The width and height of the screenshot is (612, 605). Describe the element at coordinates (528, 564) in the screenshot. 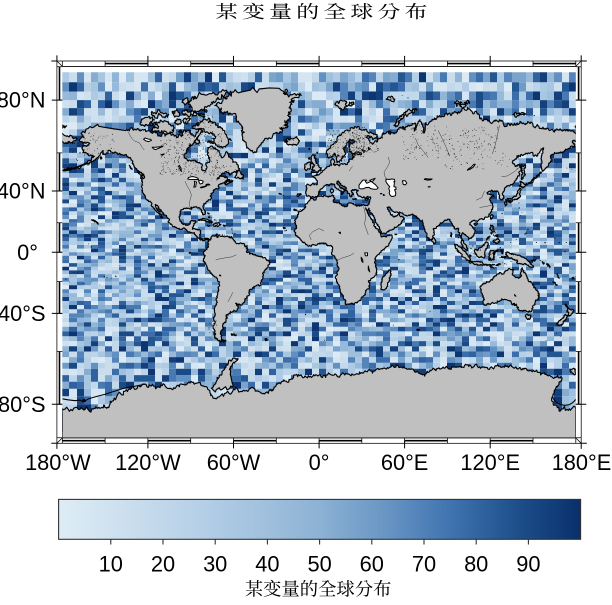

I see `svg-text: 90` at that location.